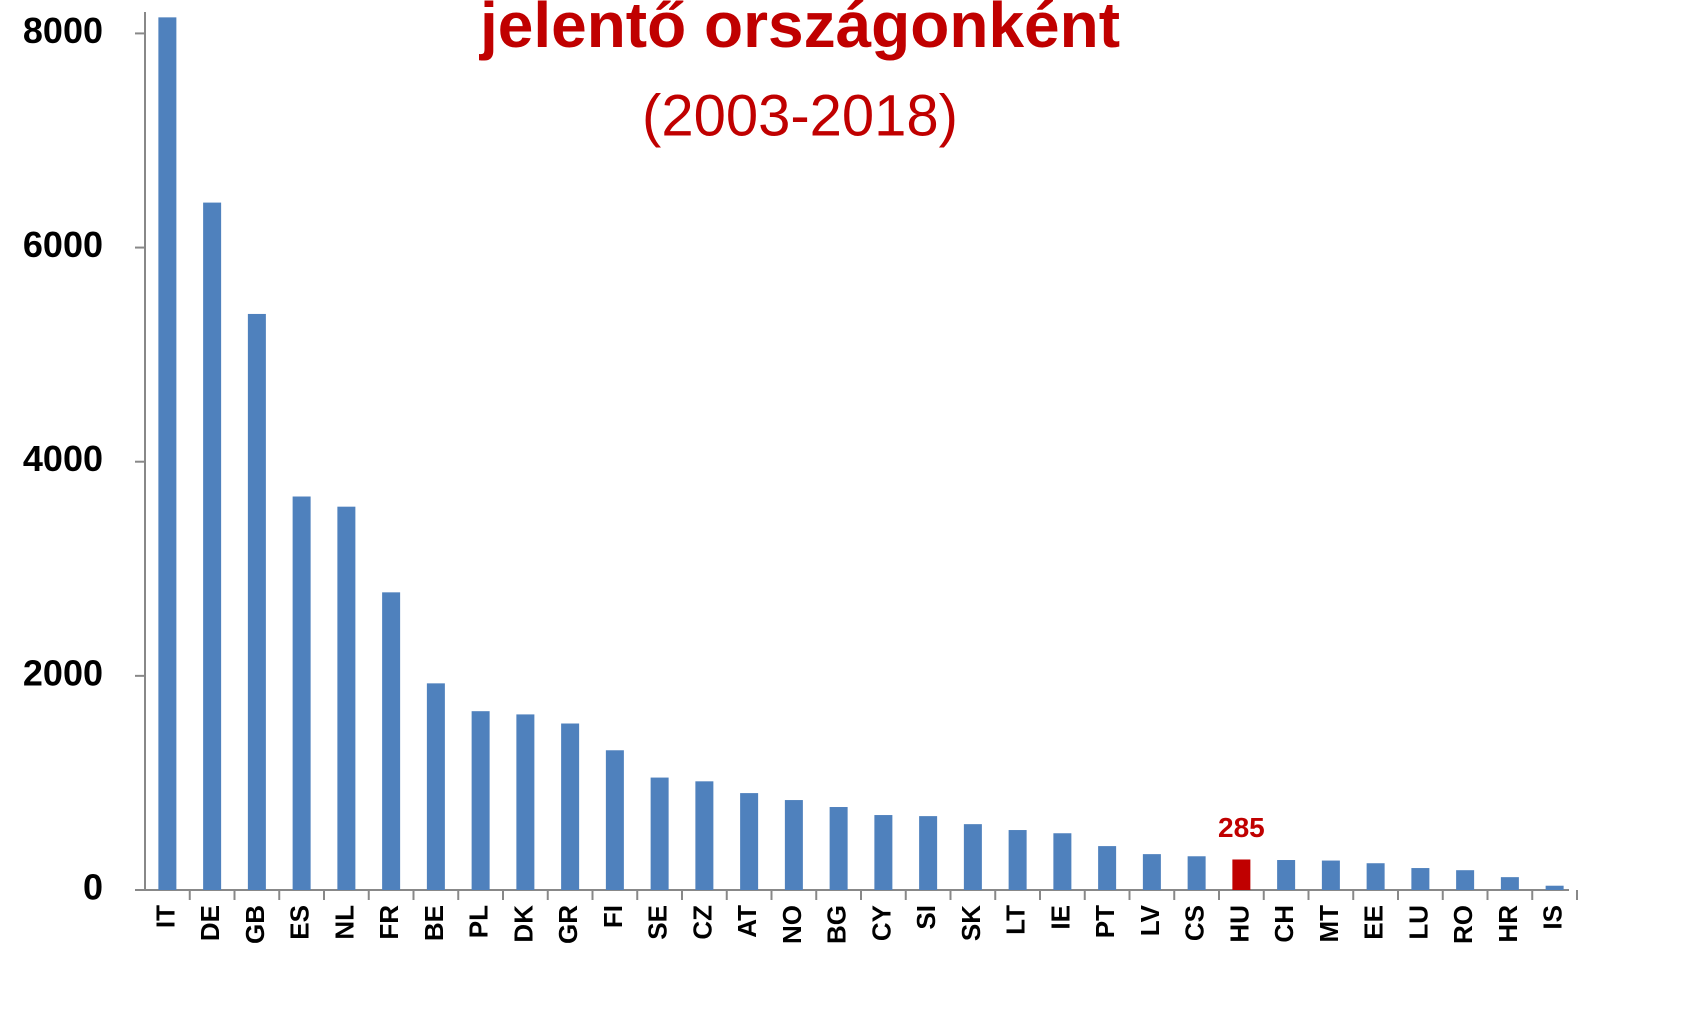 The height and width of the screenshot is (1031, 1686). I want to click on x-tick-label: PT, so click(1105, 921).